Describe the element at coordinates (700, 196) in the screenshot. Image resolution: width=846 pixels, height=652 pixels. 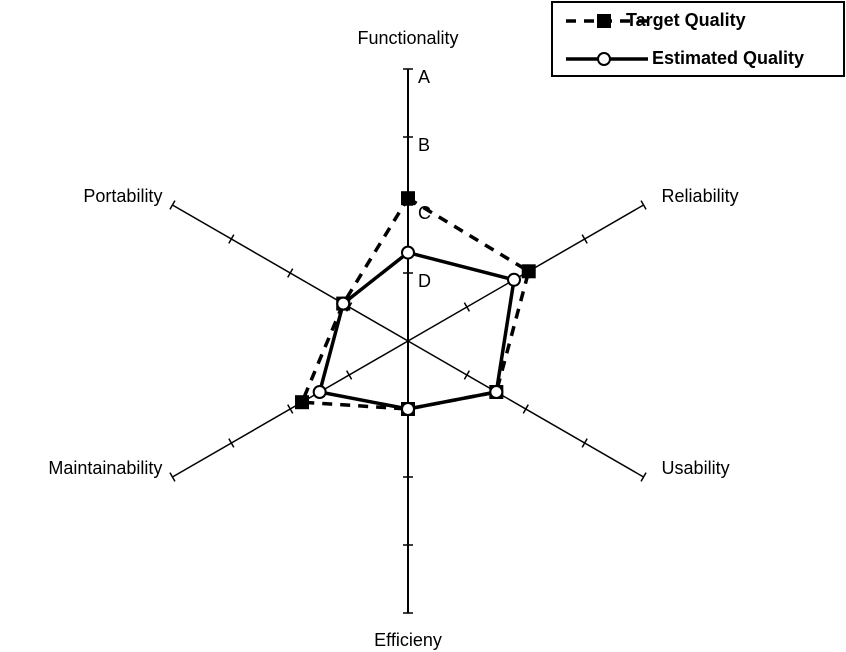
I see `category-label: Reliability` at that location.